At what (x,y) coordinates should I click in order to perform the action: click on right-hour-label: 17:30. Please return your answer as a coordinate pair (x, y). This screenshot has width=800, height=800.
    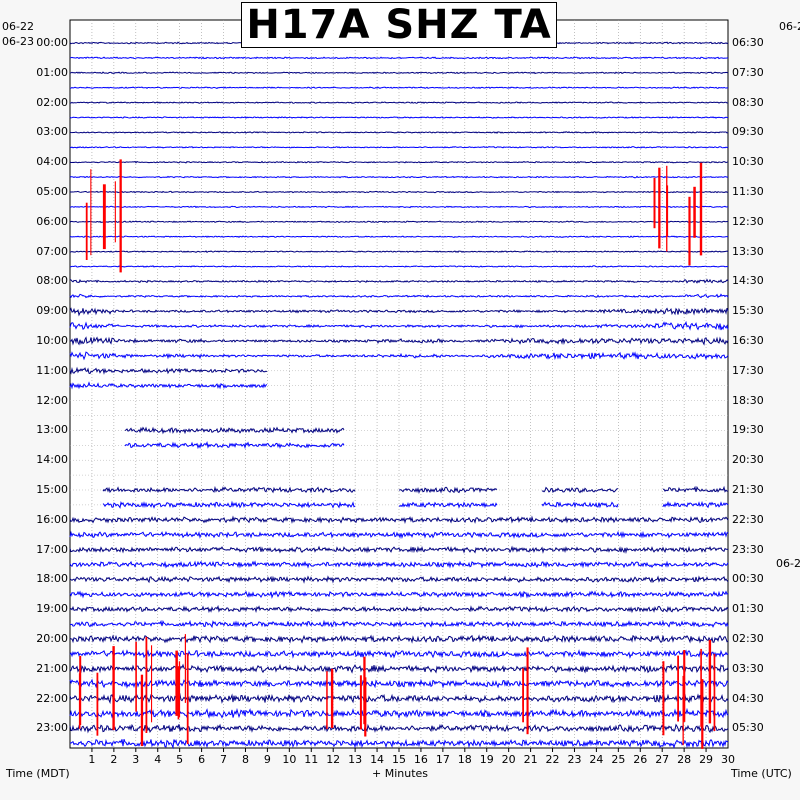
    Looking at the image, I should click on (748, 370).